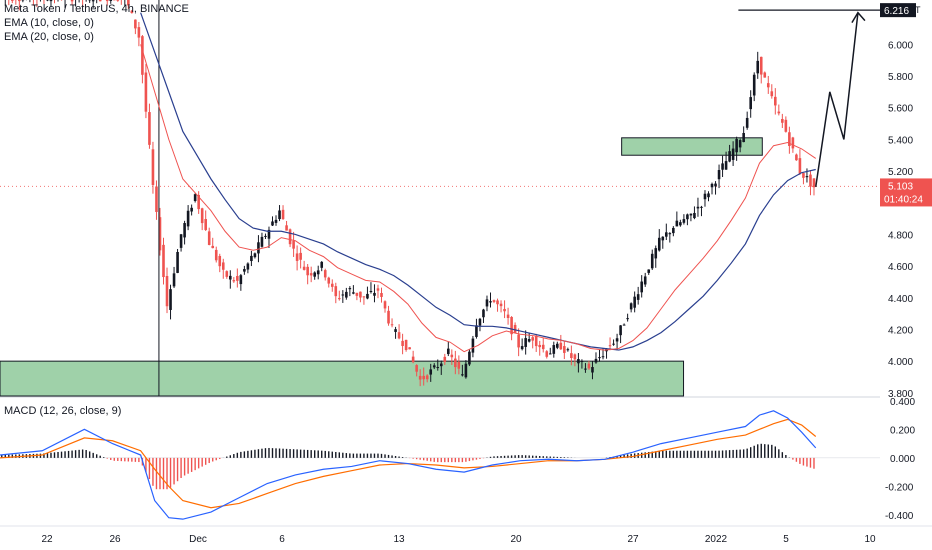 This screenshot has height=550, width=932. Describe the element at coordinates (49, 23) in the screenshot. I see `ema-10-legend: EMA (10, close, 0)` at that location.